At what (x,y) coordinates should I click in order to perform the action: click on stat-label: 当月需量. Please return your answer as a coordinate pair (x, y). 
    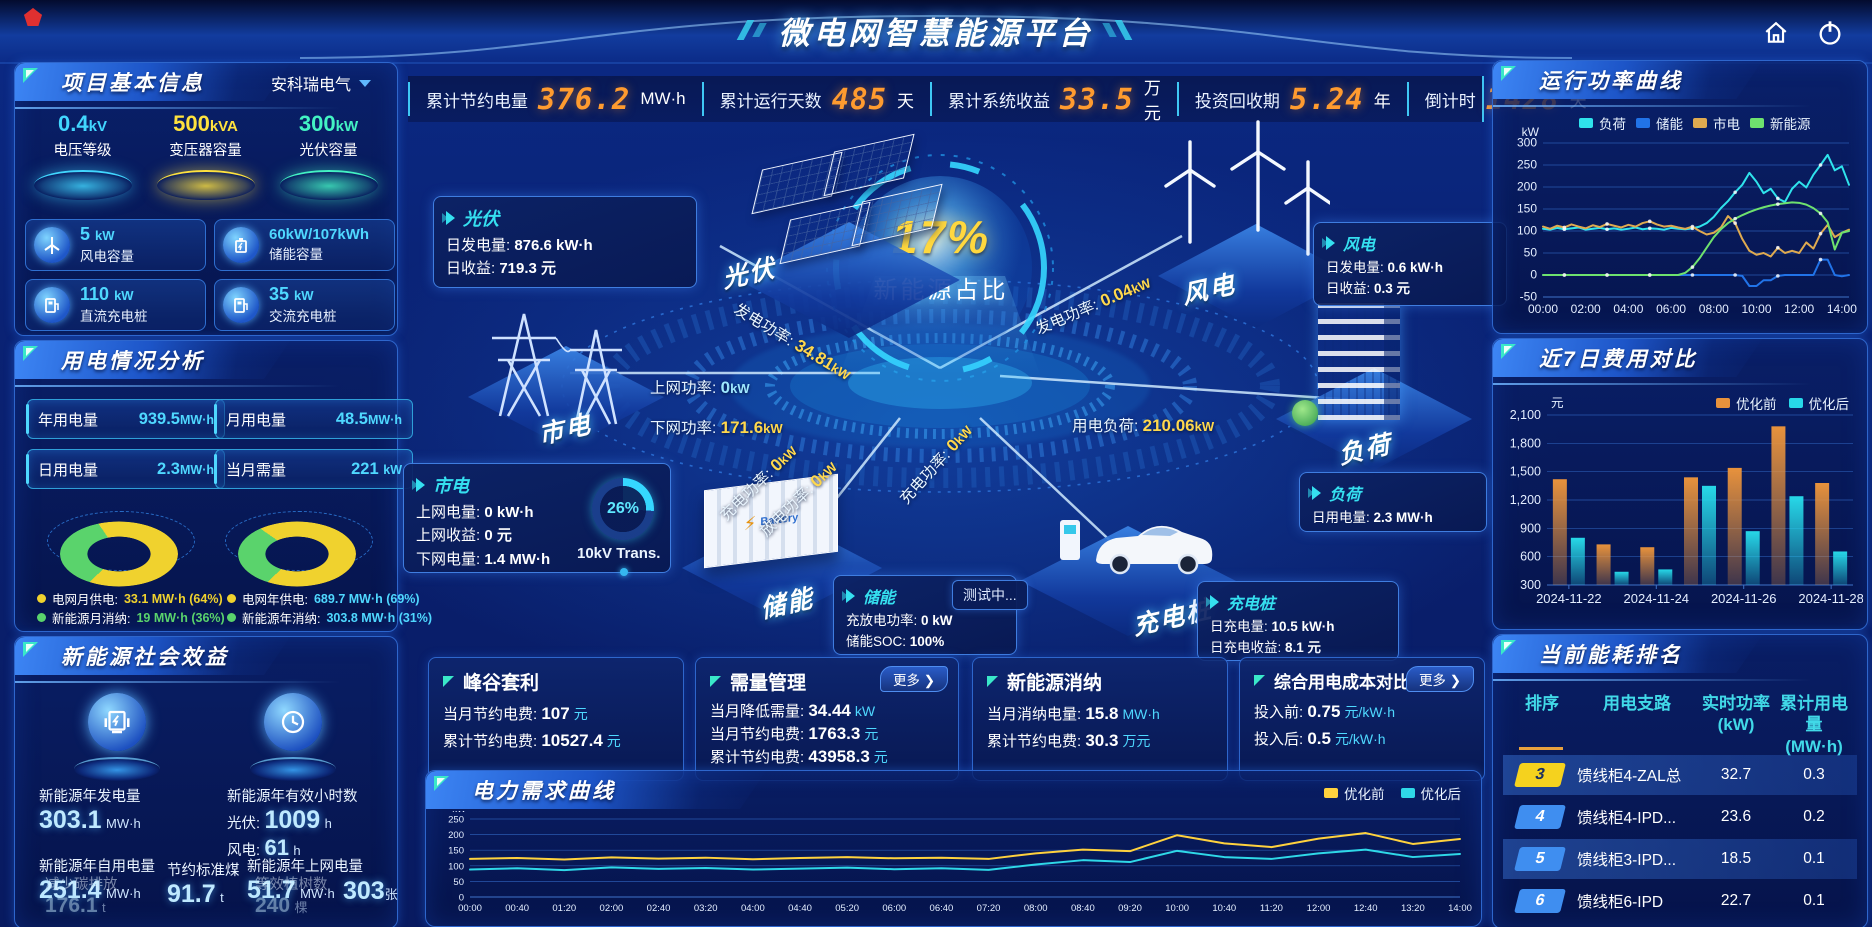
    Looking at the image, I should click on (256, 470).